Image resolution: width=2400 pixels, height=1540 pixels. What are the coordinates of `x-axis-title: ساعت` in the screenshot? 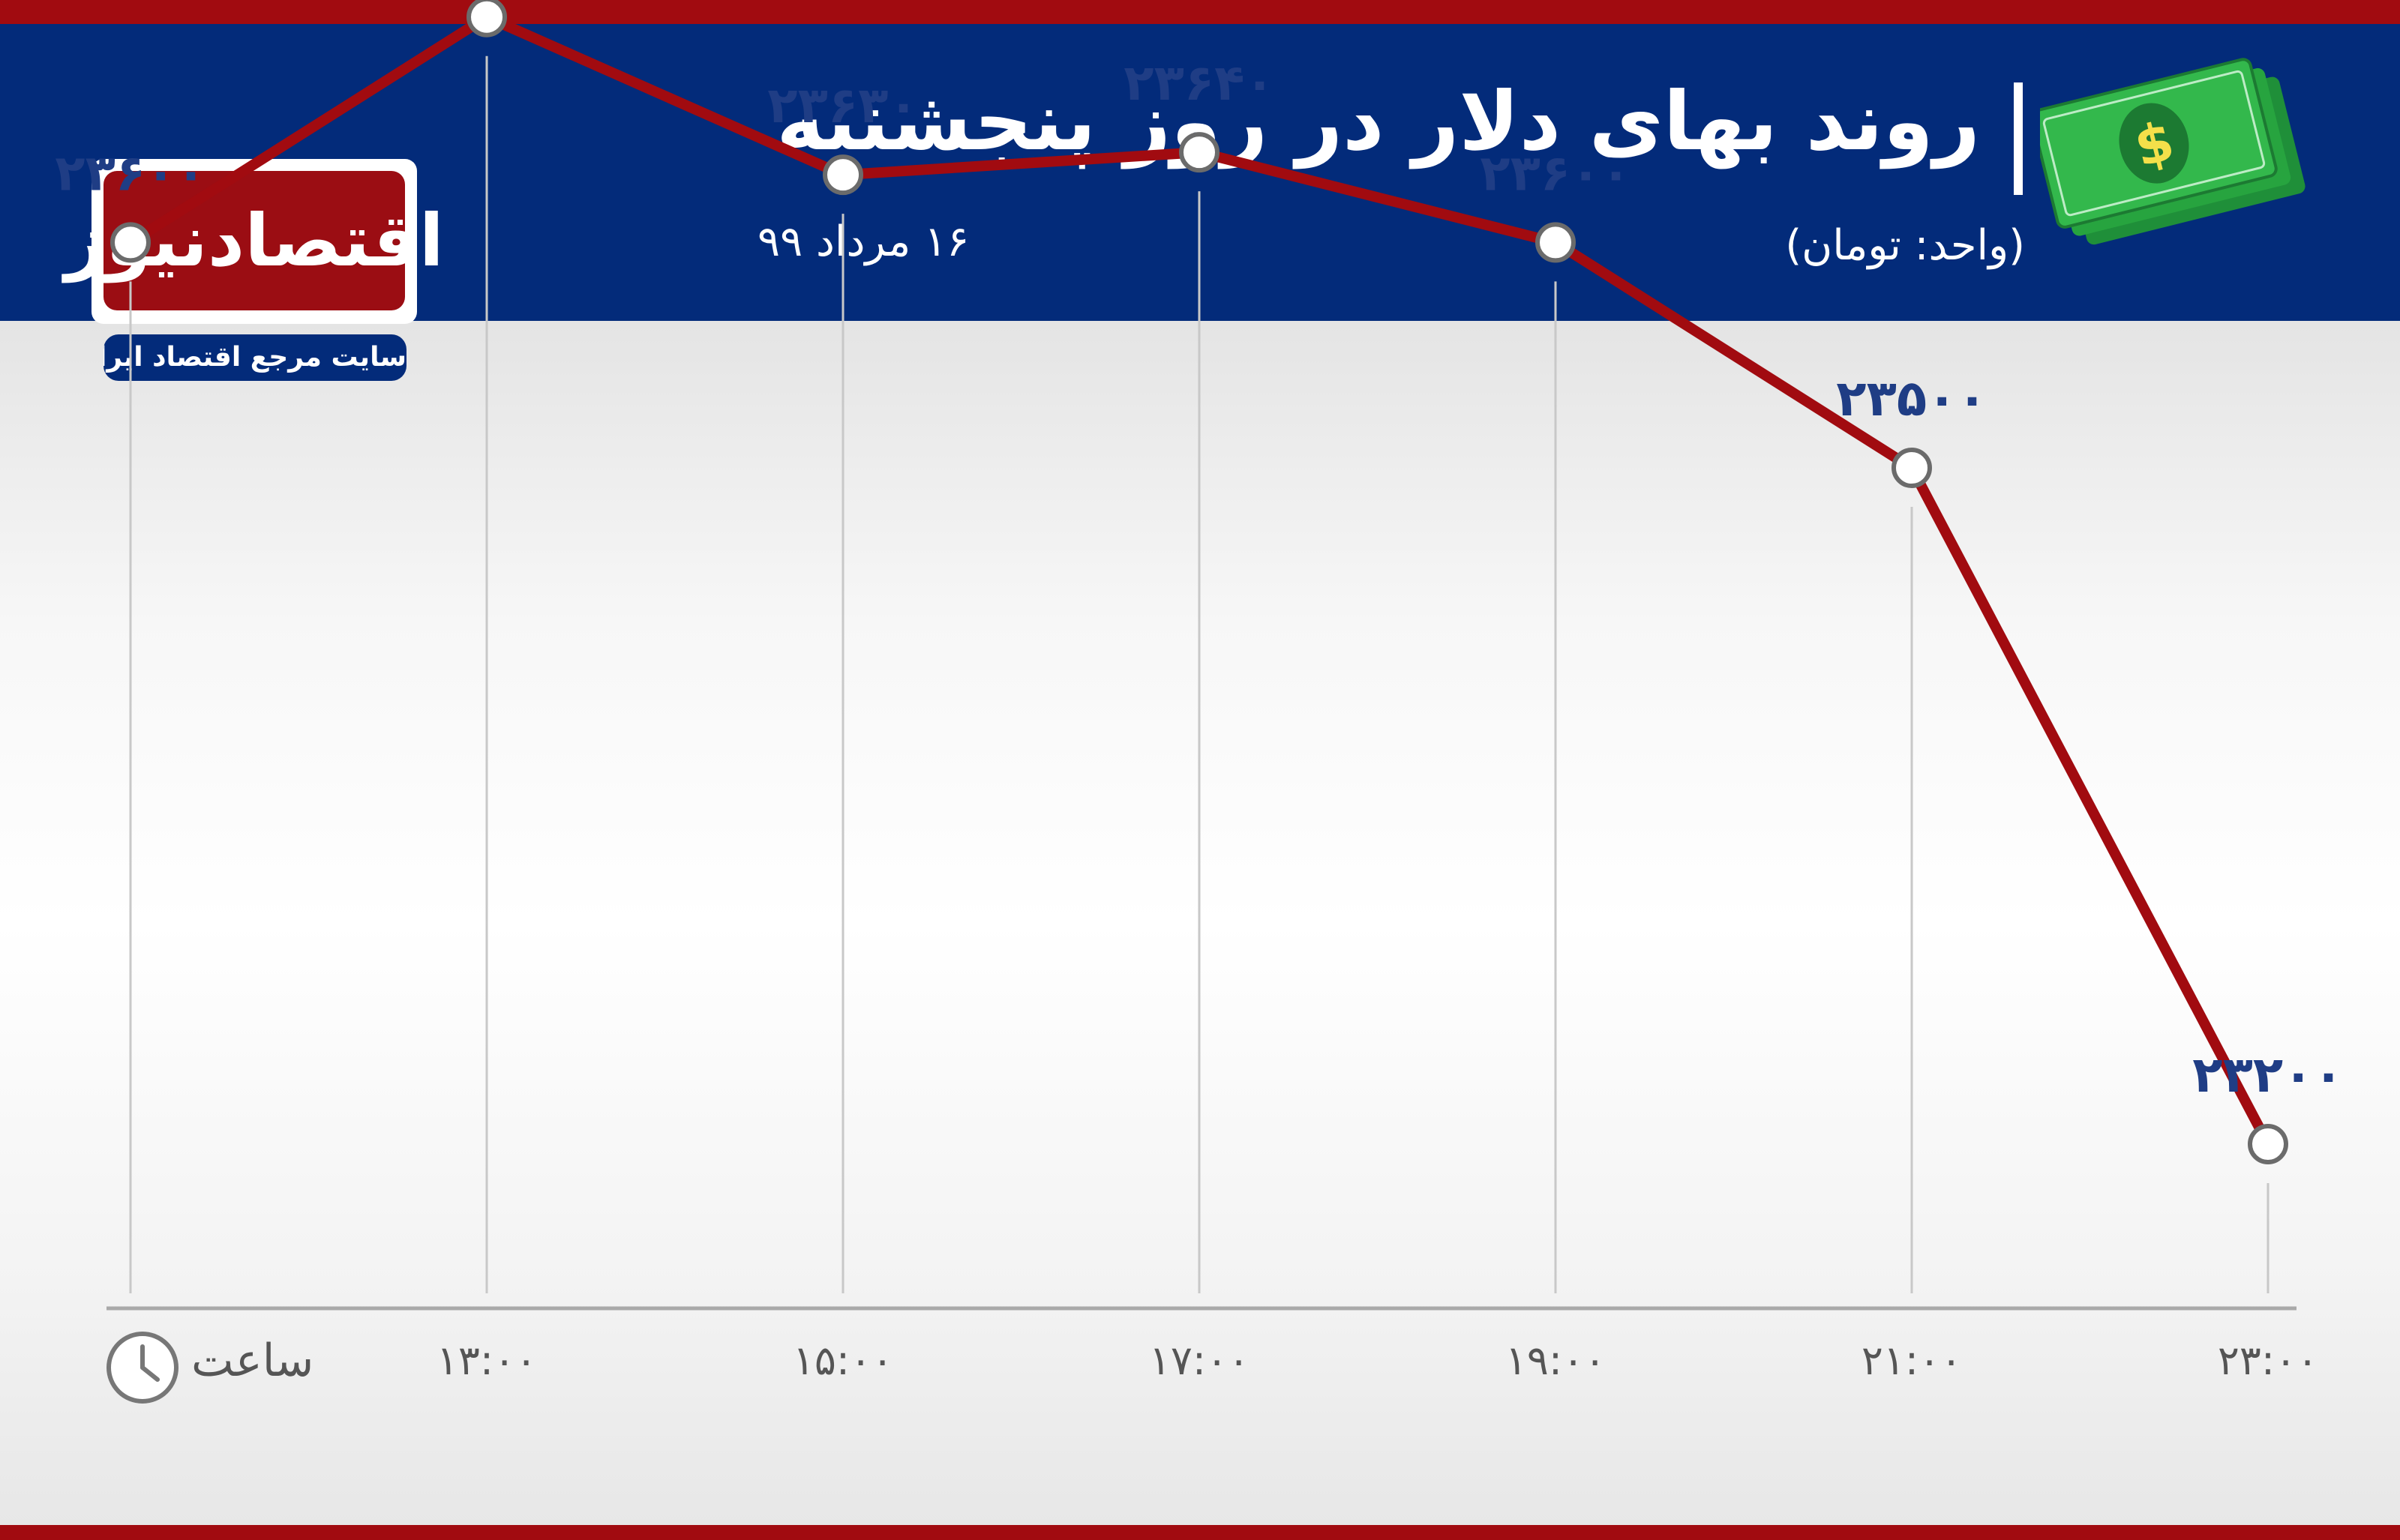 It's located at (252, 1361).